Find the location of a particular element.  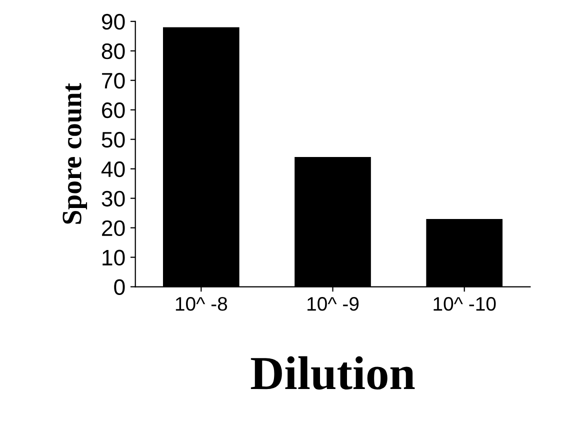

y-tick-label: 30 is located at coordinates (113, 198).